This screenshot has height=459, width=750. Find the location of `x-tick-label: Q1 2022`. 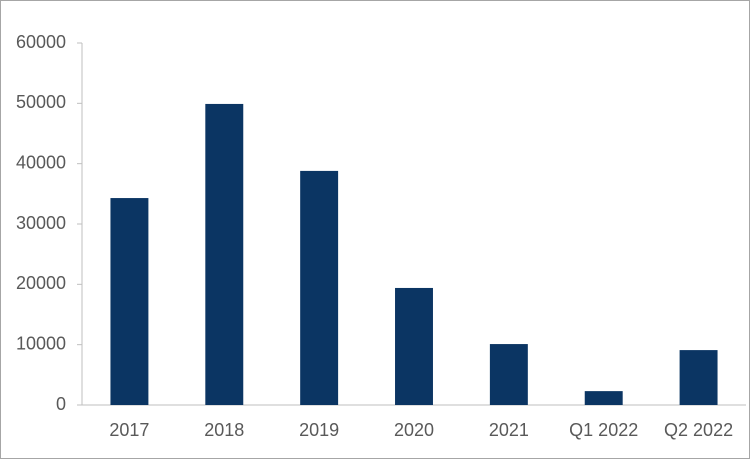

x-tick-label: Q1 2022 is located at coordinates (603, 430).